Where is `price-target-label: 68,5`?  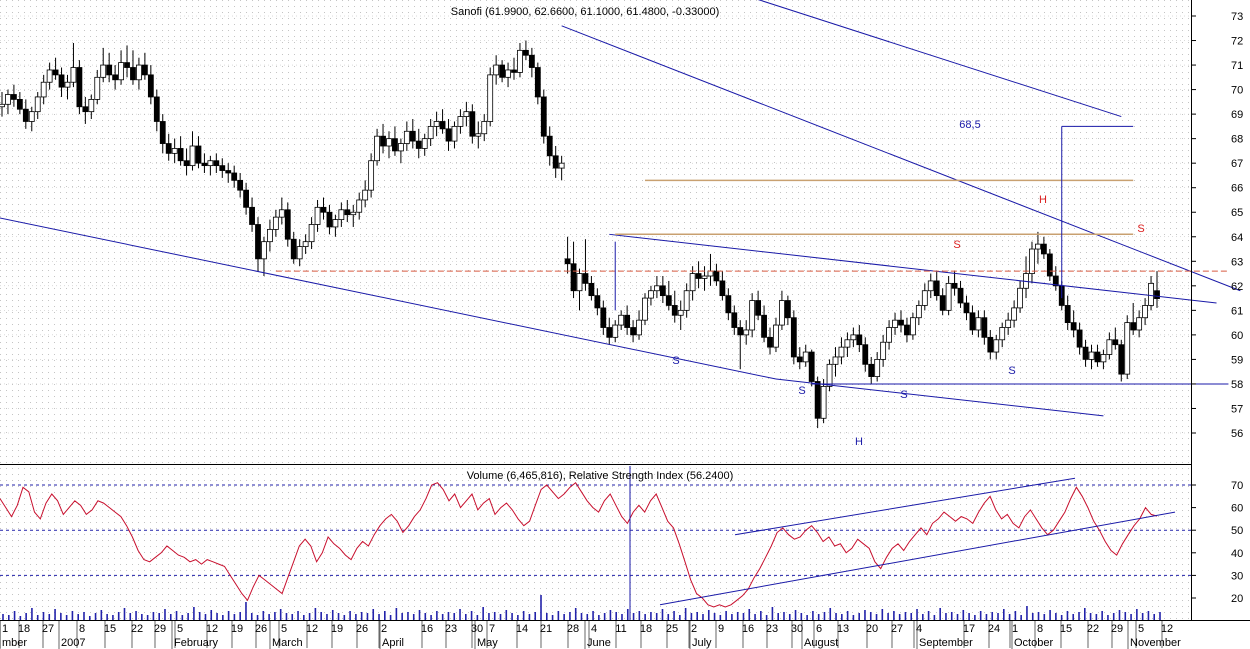 price-target-label: 68,5 is located at coordinates (969, 125).